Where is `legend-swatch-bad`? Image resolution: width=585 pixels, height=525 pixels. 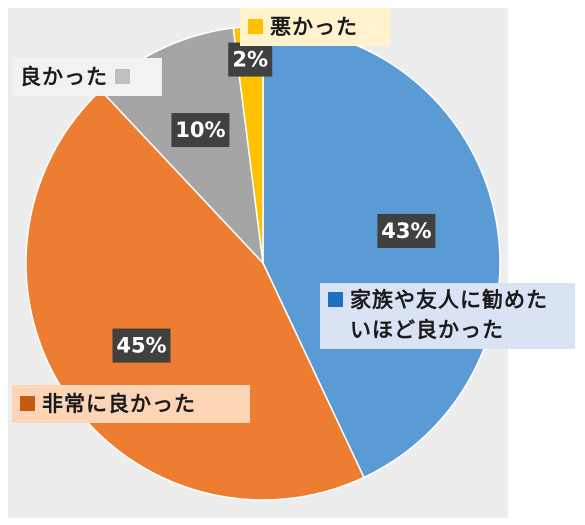 legend-swatch-bad is located at coordinates (255, 26).